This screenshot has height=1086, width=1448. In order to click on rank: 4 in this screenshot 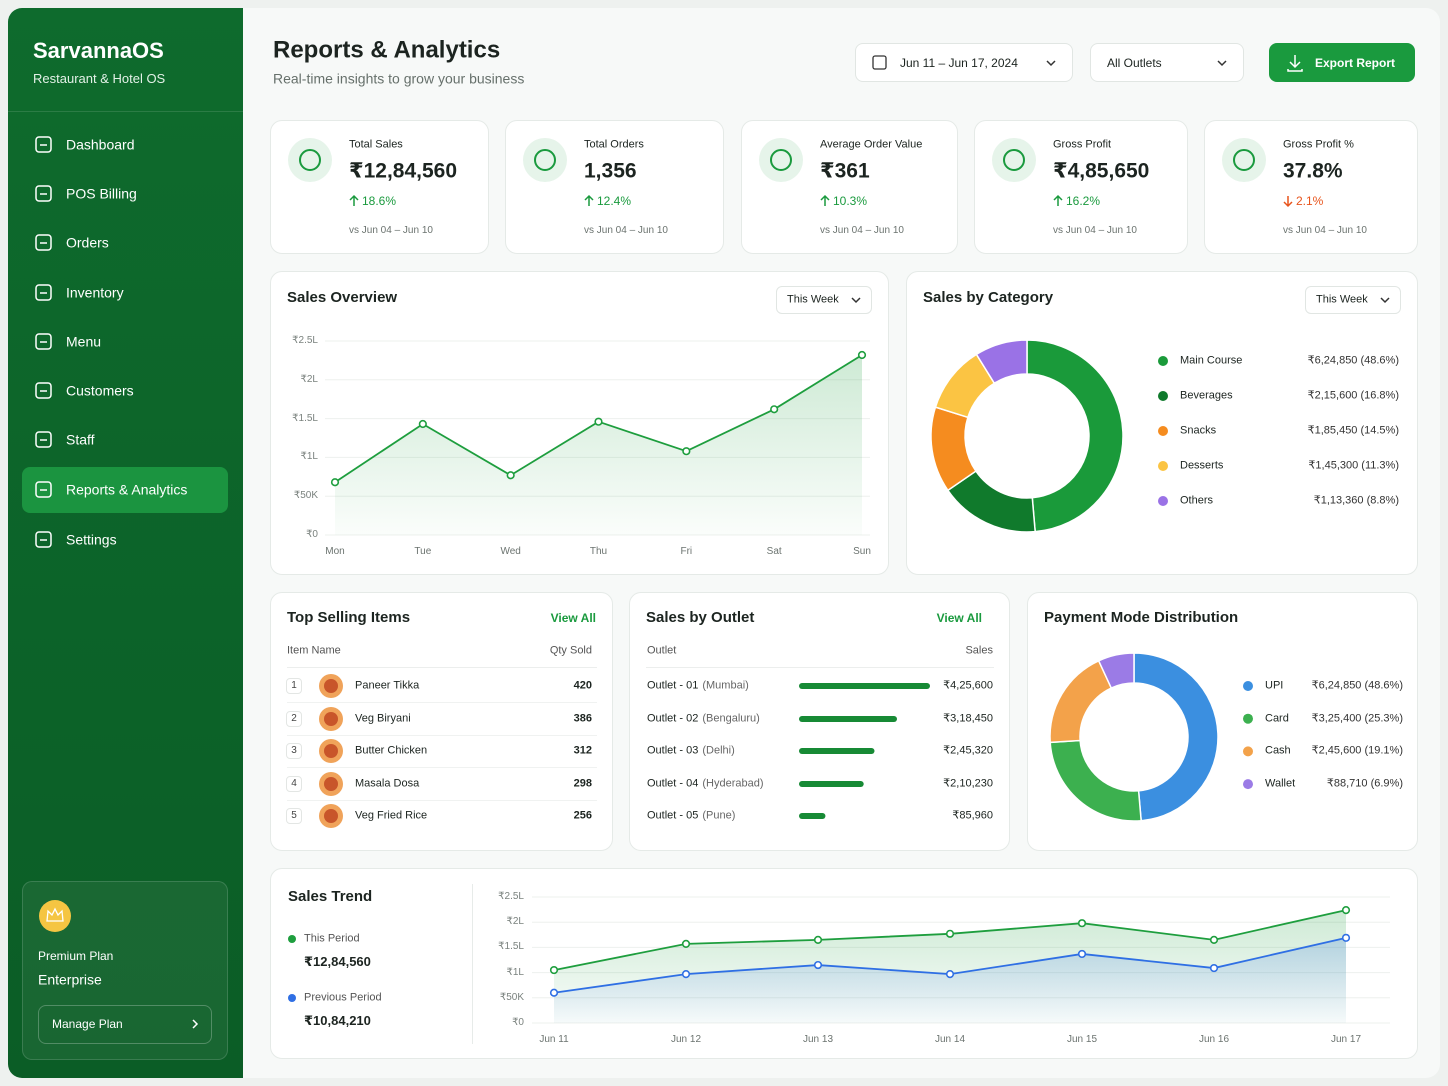, I will do `click(294, 783)`.